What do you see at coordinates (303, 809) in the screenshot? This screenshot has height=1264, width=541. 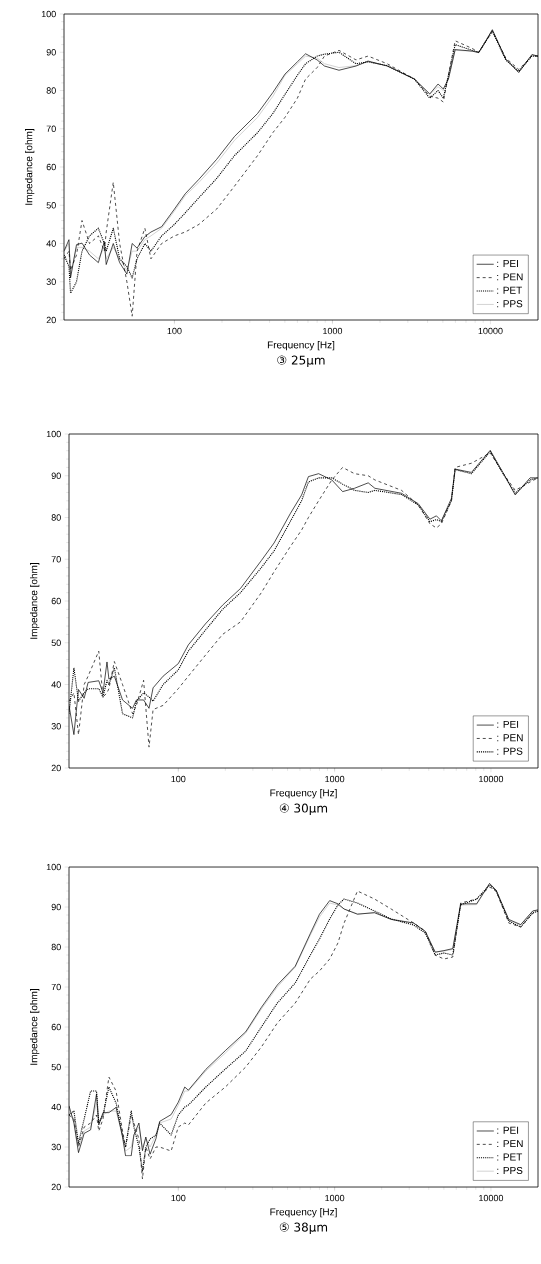 I see `text: ④ 30μm` at bounding box center [303, 809].